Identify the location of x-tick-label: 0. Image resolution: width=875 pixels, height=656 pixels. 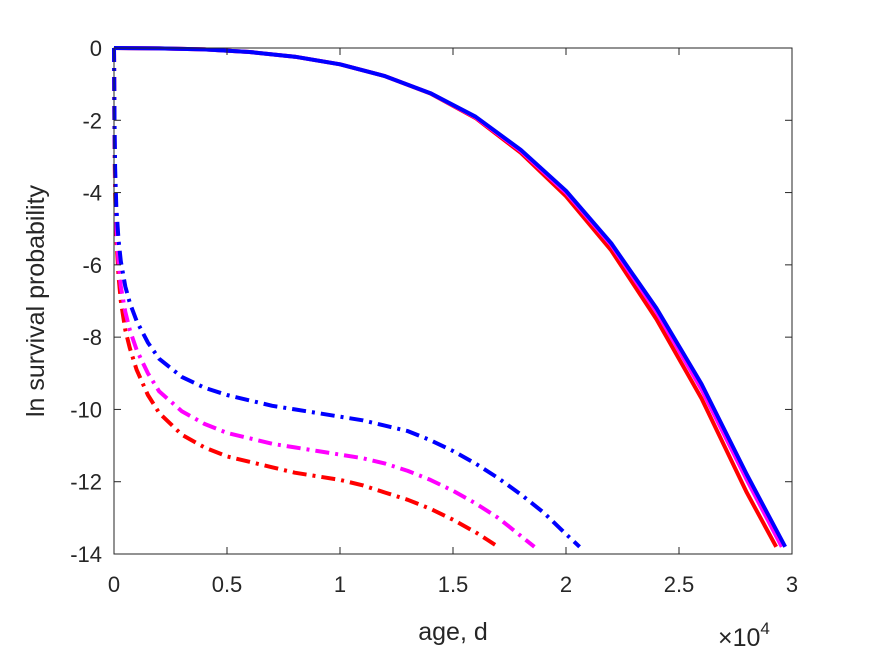
(114, 584).